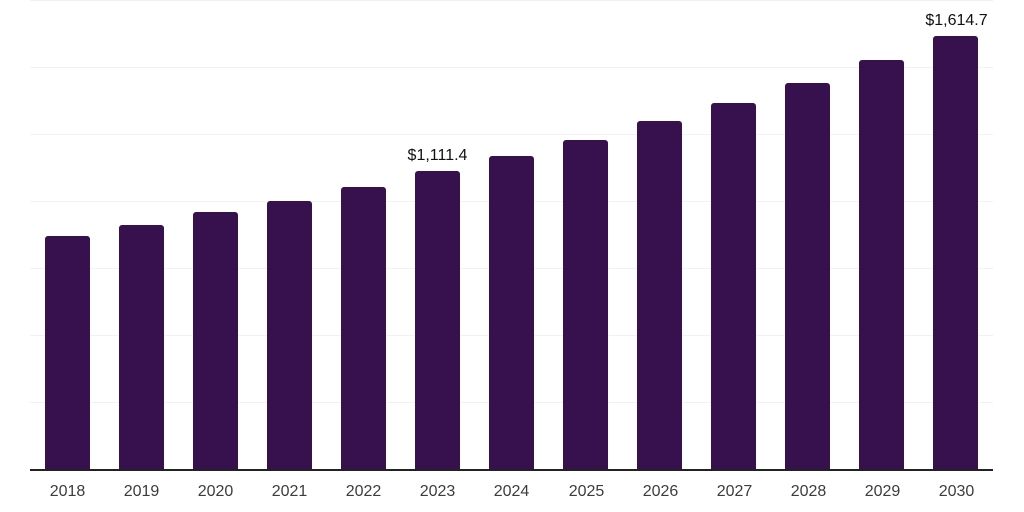  I want to click on x-tick-label-2022: 2022, so click(363, 491).